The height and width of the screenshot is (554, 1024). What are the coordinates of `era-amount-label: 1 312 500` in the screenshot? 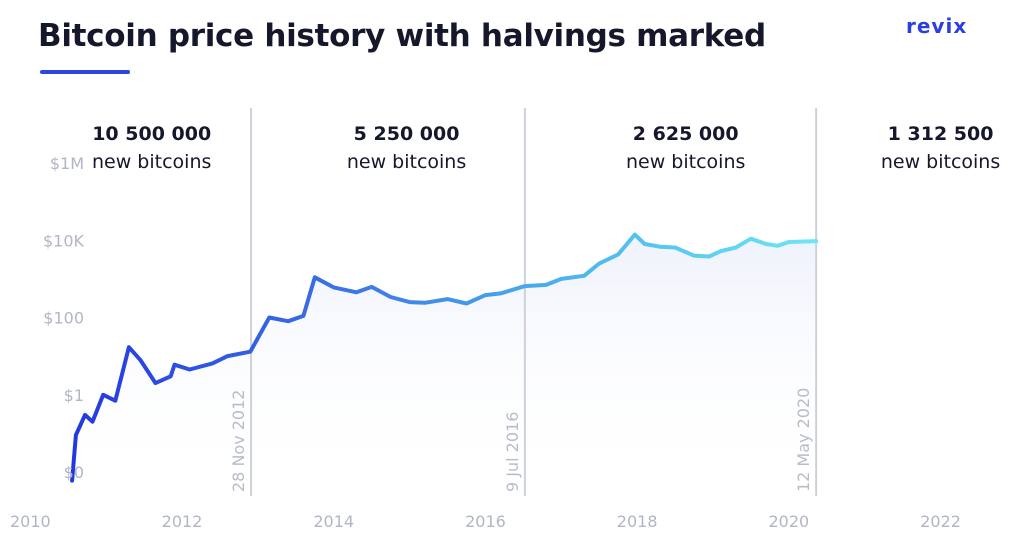 It's located at (941, 134).